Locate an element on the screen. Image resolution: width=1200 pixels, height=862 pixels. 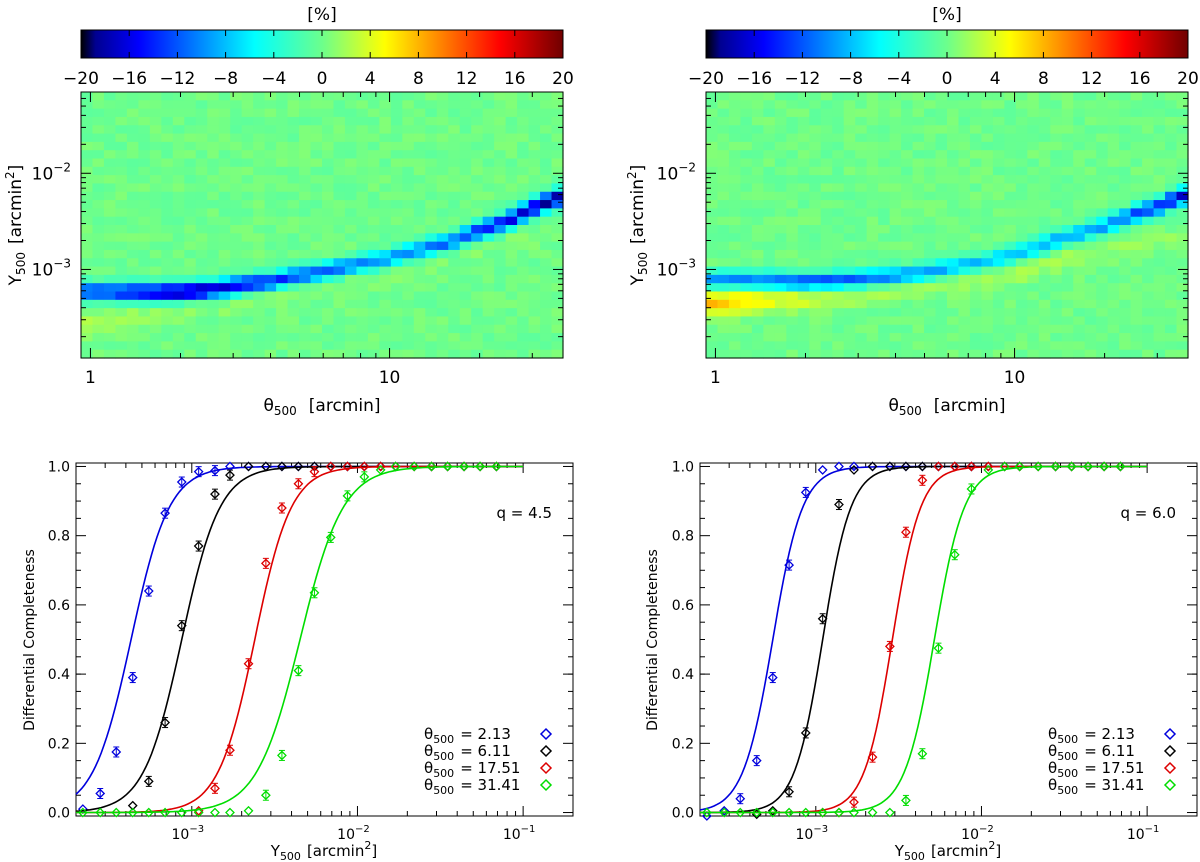
x-tick-label: 10 is located at coordinates (390, 378).